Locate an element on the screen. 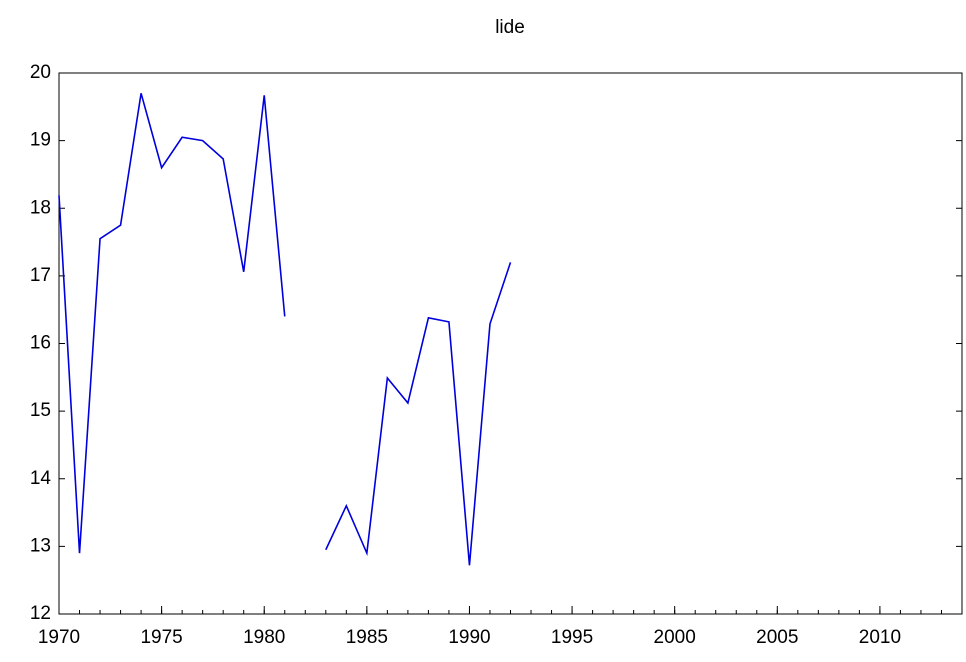  y-tick-label: 12 is located at coordinates (40, 613).